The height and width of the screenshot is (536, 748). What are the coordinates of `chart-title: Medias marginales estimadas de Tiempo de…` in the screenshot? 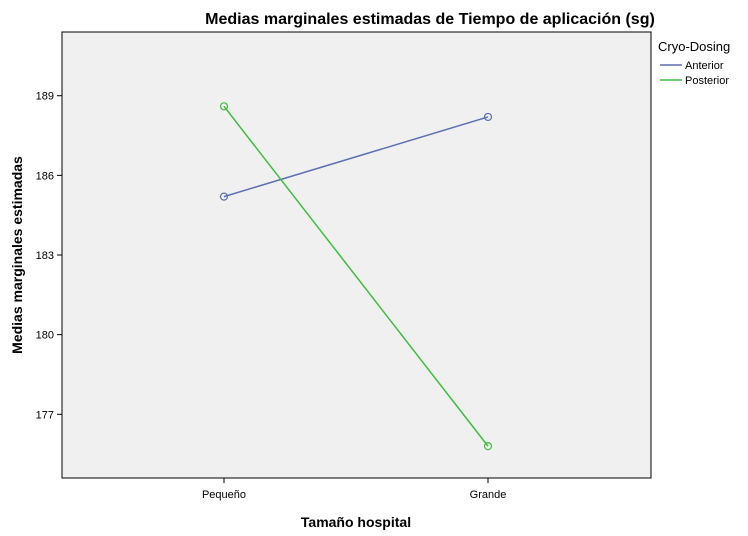 It's located at (430, 19).